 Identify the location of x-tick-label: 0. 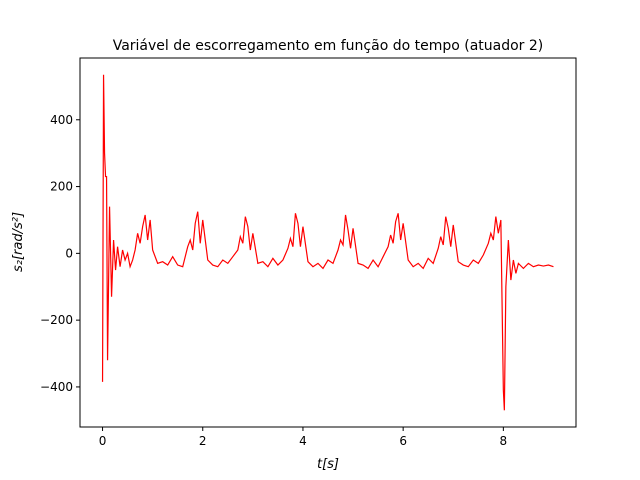
(103, 441).